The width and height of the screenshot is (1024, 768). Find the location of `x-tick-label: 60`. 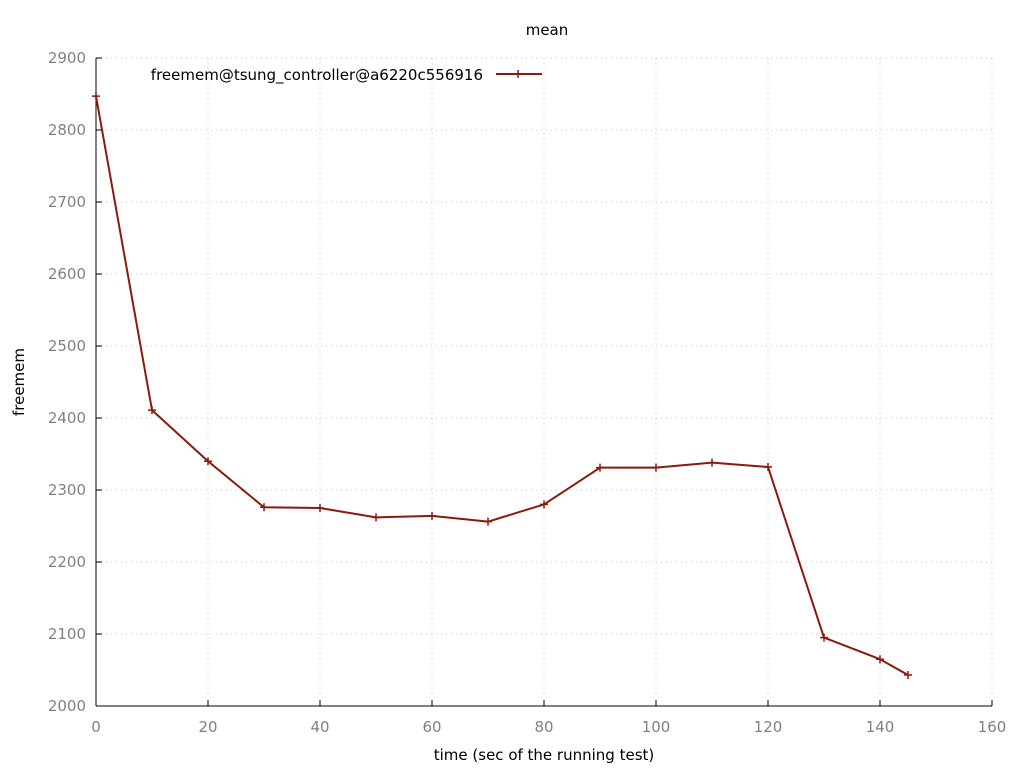

x-tick-label: 60 is located at coordinates (431, 727).